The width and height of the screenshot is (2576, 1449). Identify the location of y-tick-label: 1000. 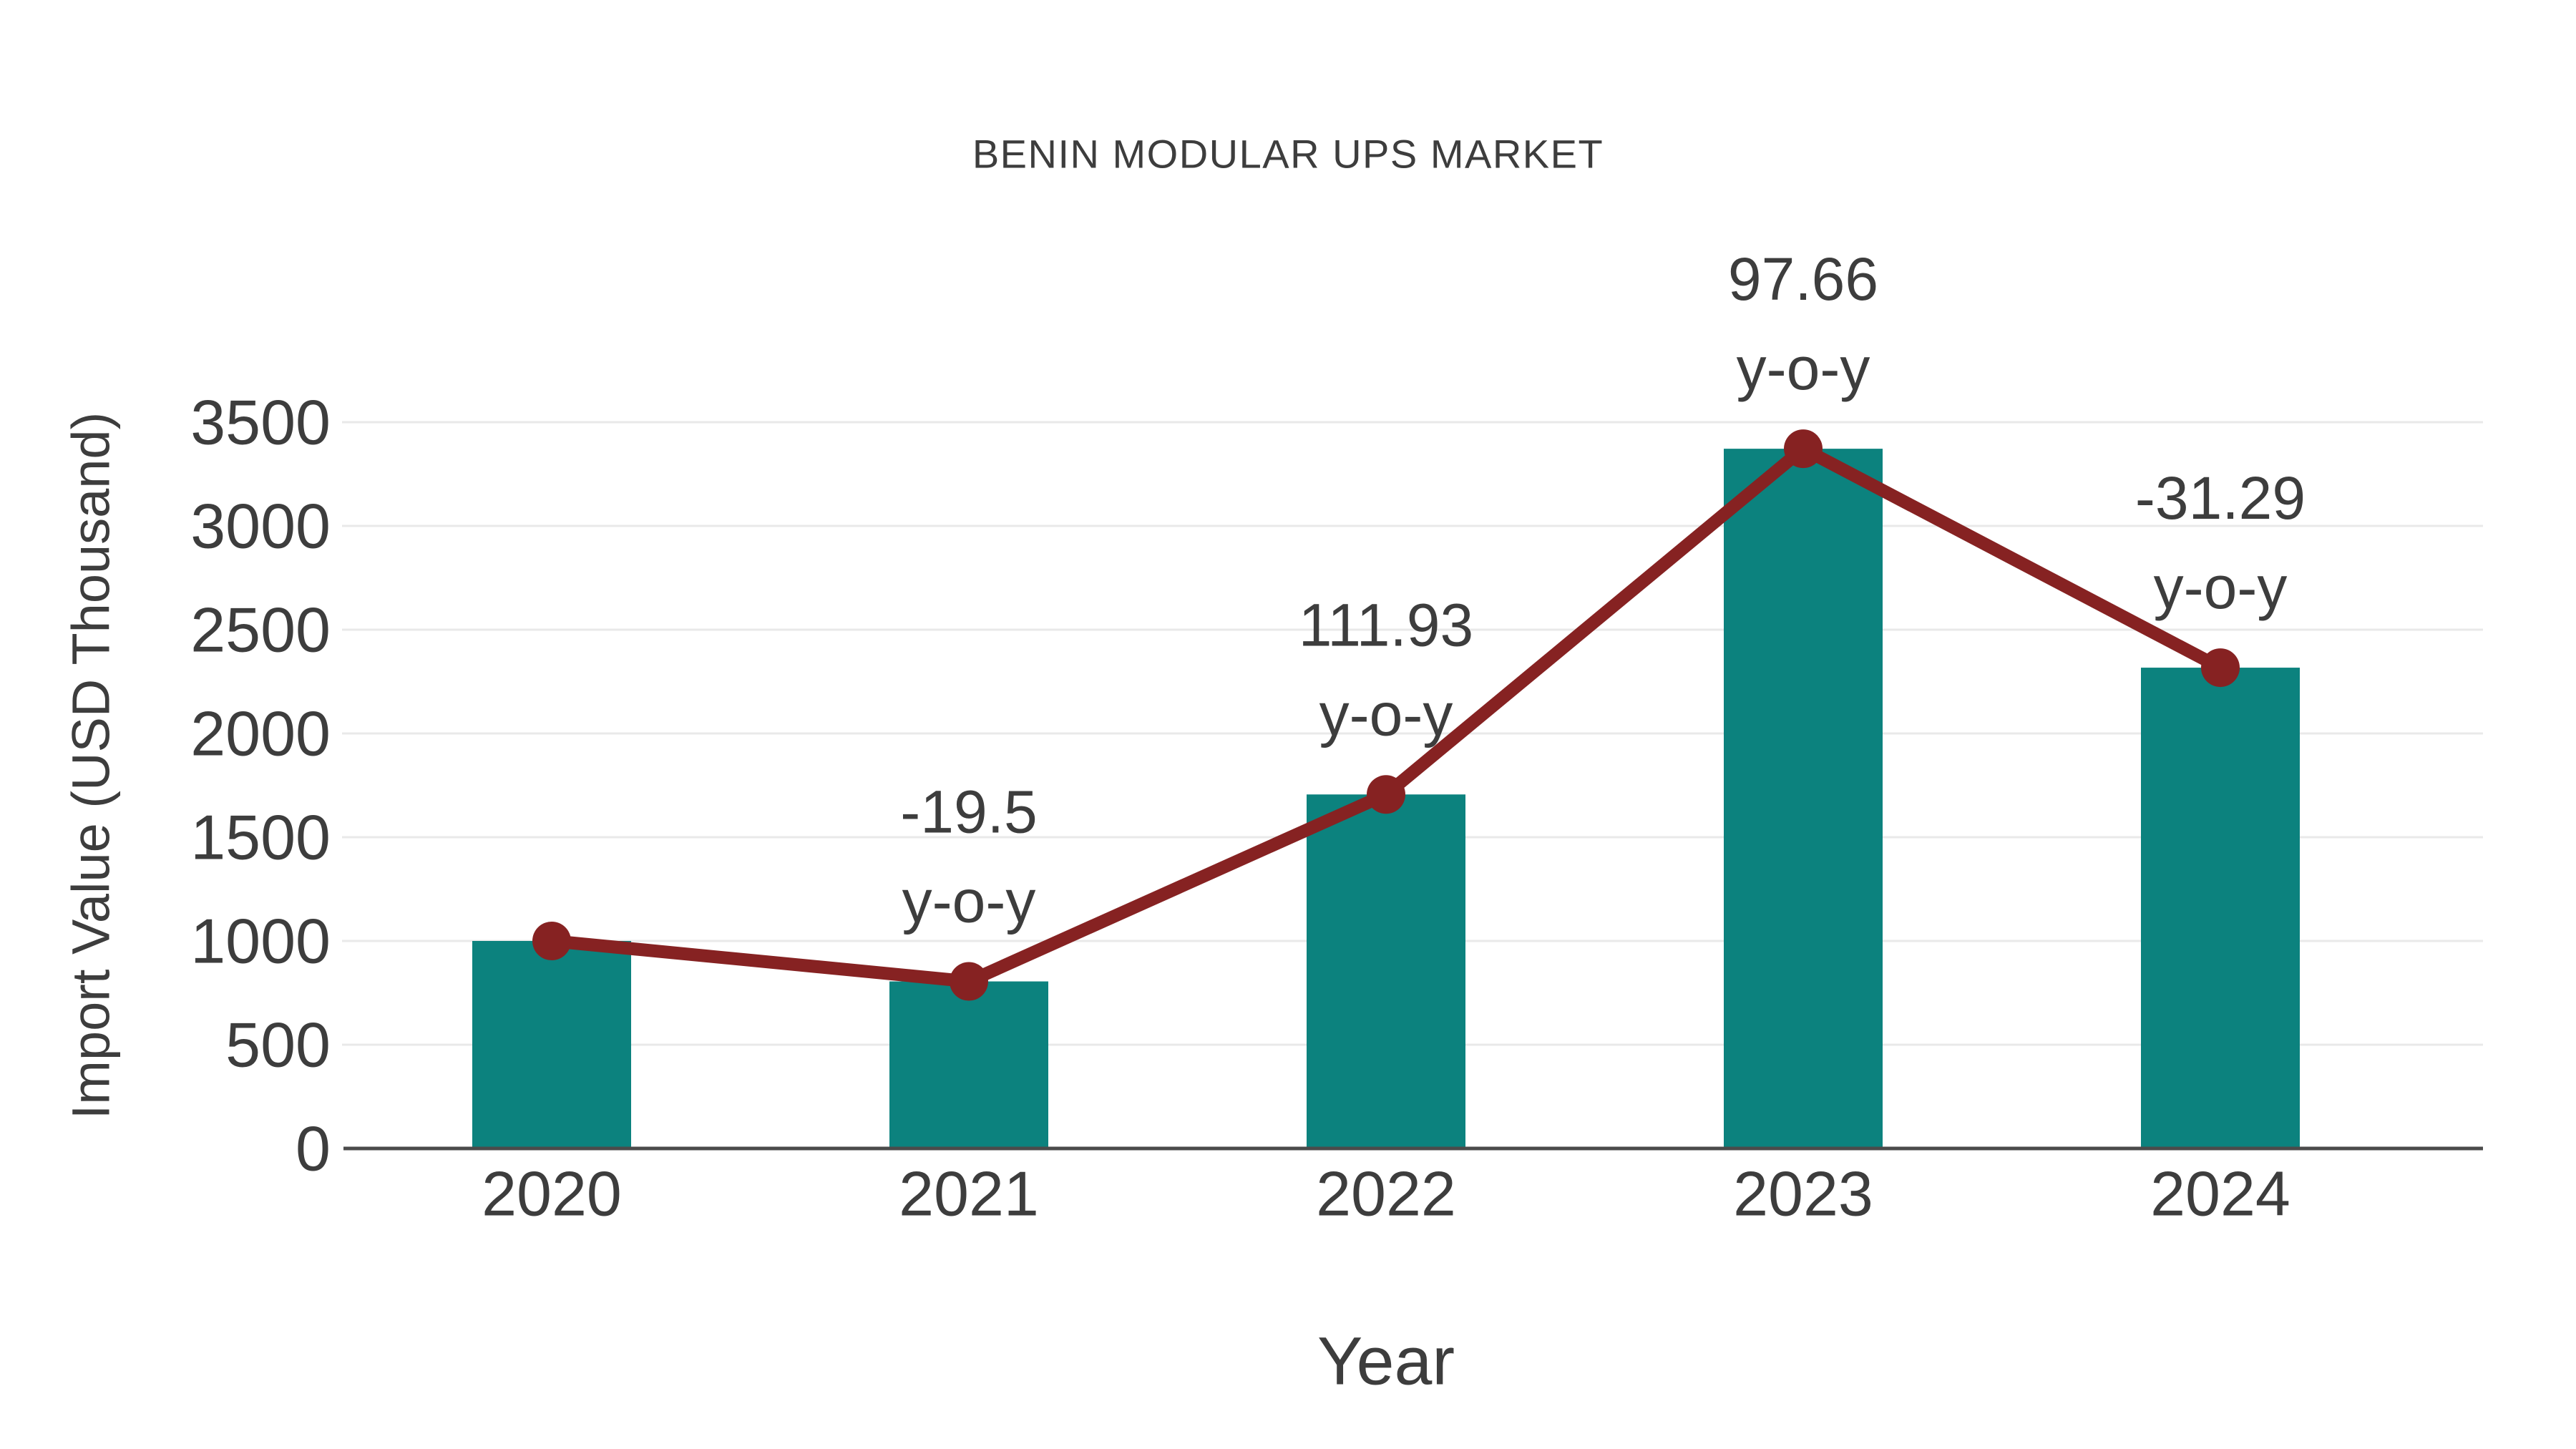
(260, 941).